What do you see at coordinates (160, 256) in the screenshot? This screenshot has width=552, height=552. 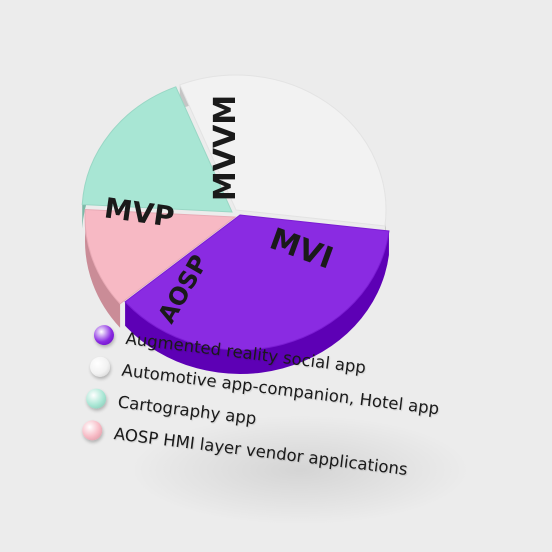 I see `pie-slice-aosp` at bounding box center [160, 256].